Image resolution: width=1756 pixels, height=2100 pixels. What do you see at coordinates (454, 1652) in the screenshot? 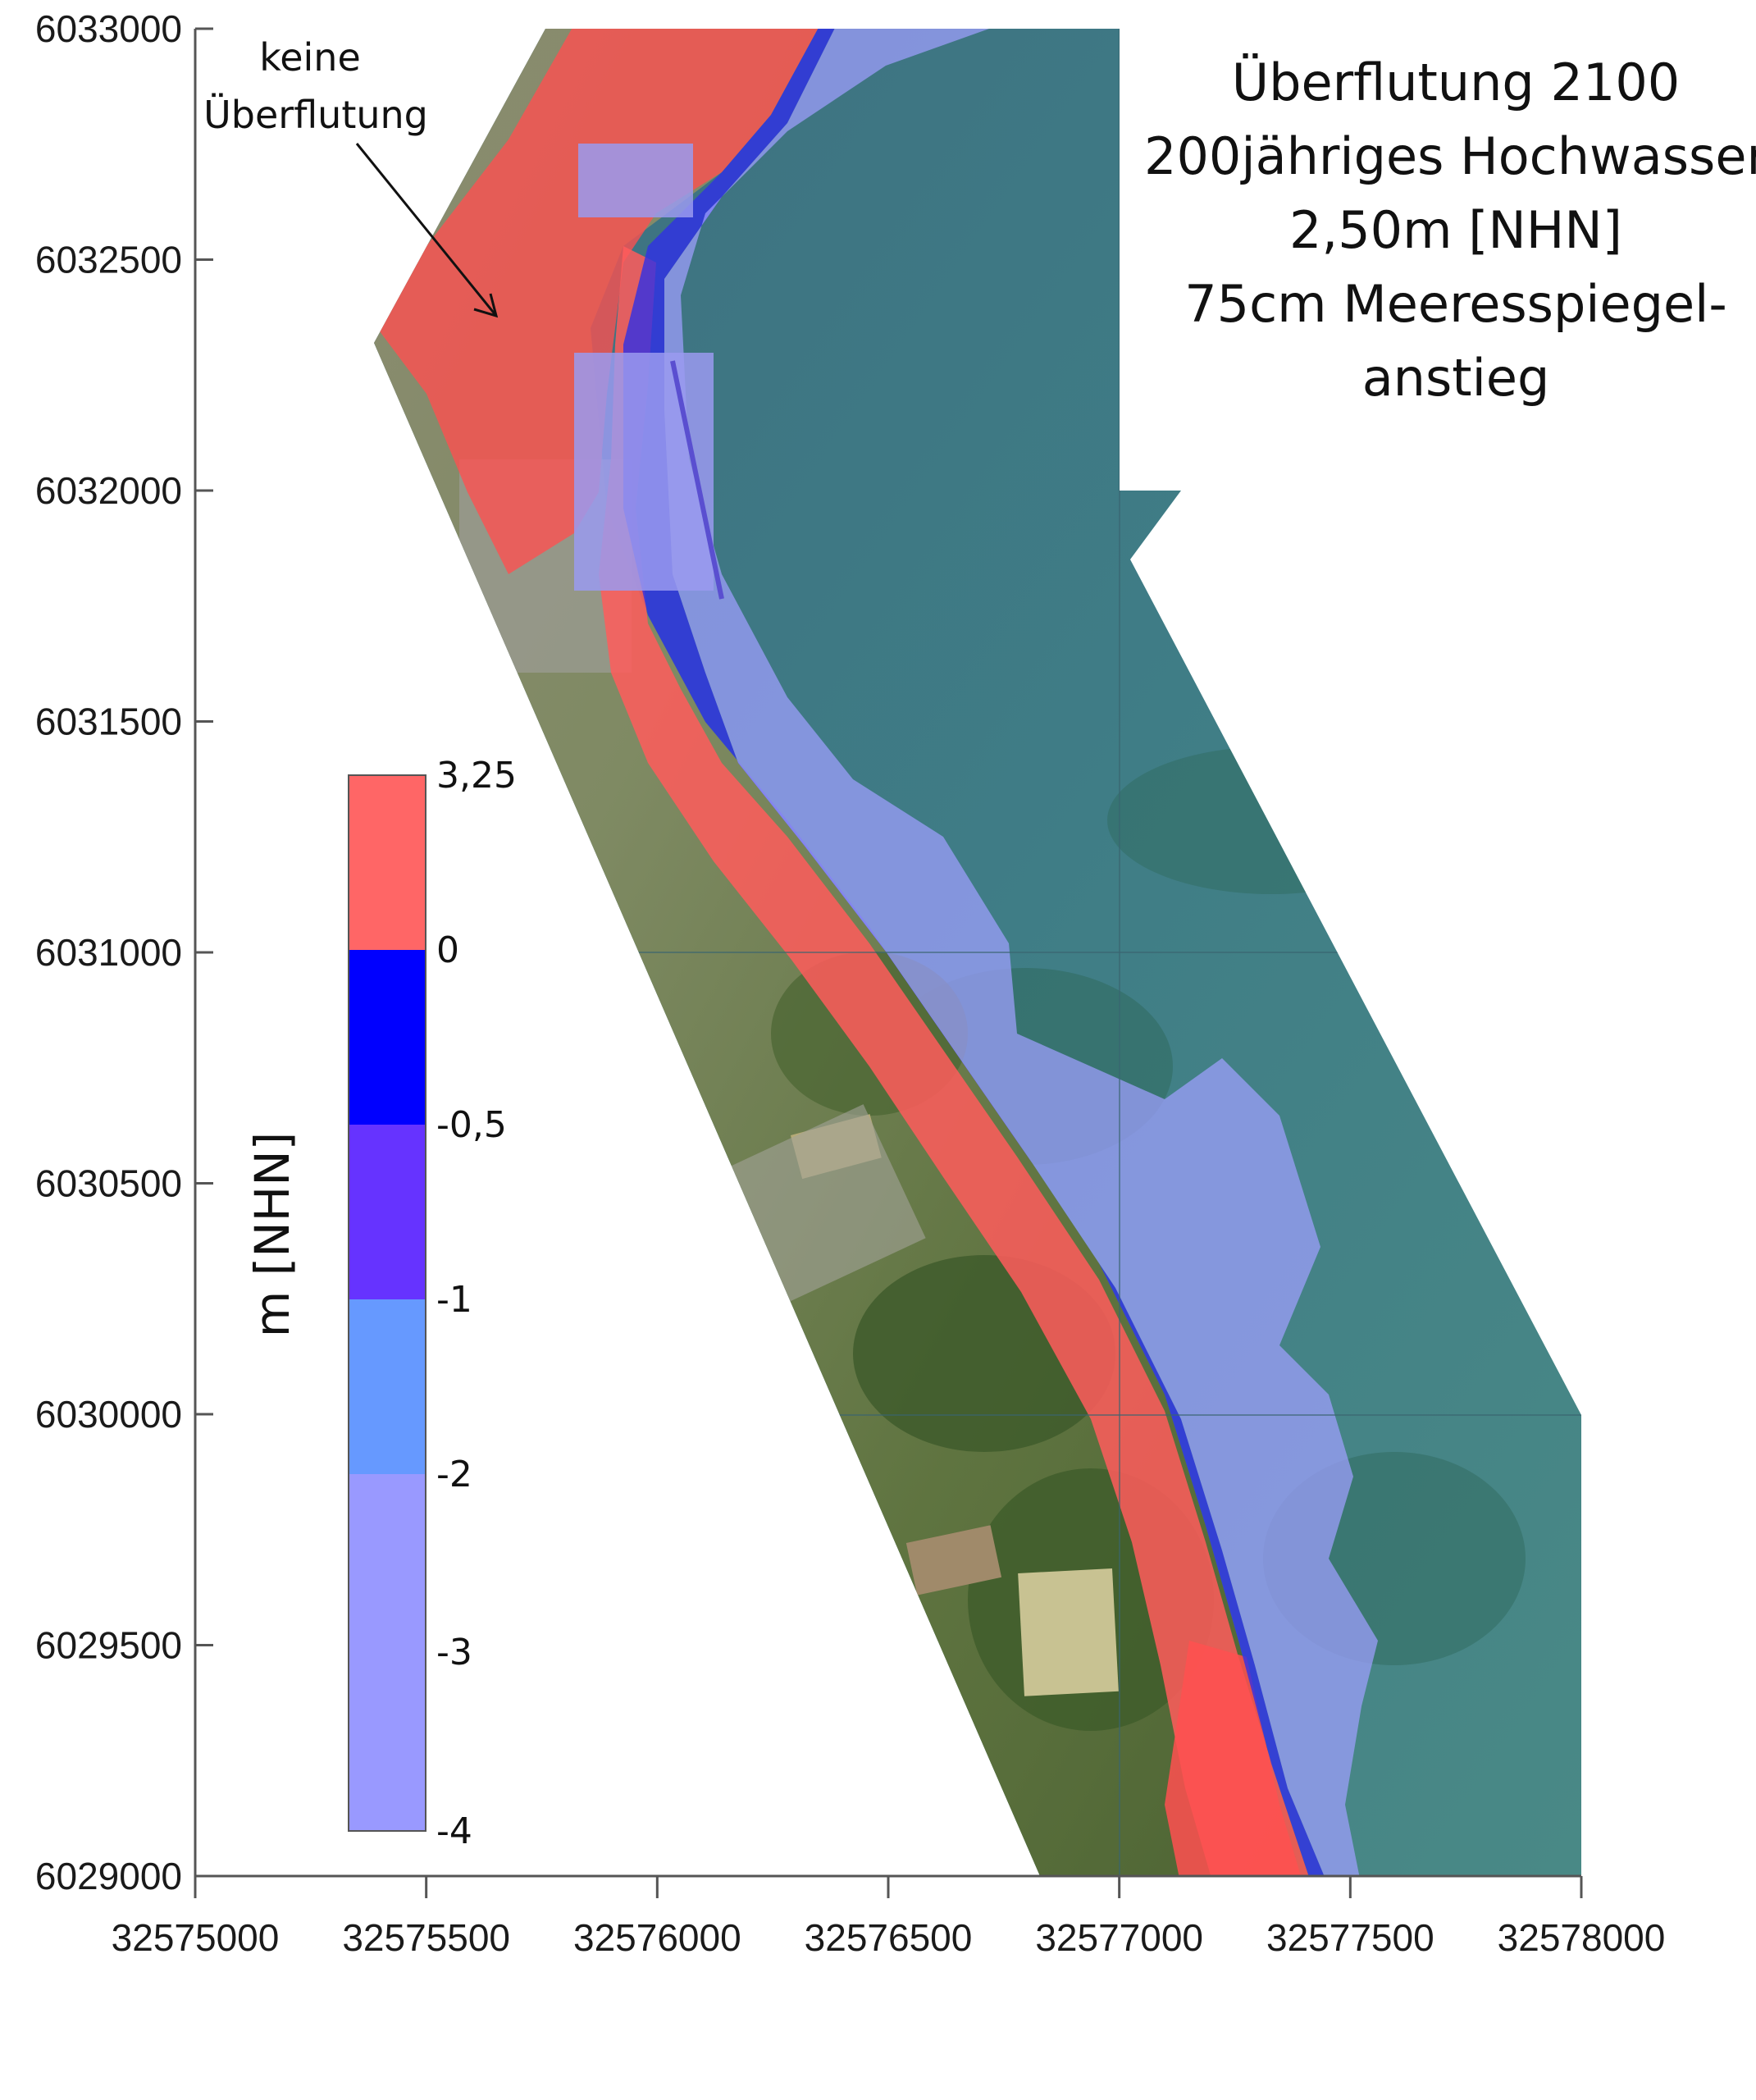
I see `legend-label: -3` at bounding box center [454, 1652].